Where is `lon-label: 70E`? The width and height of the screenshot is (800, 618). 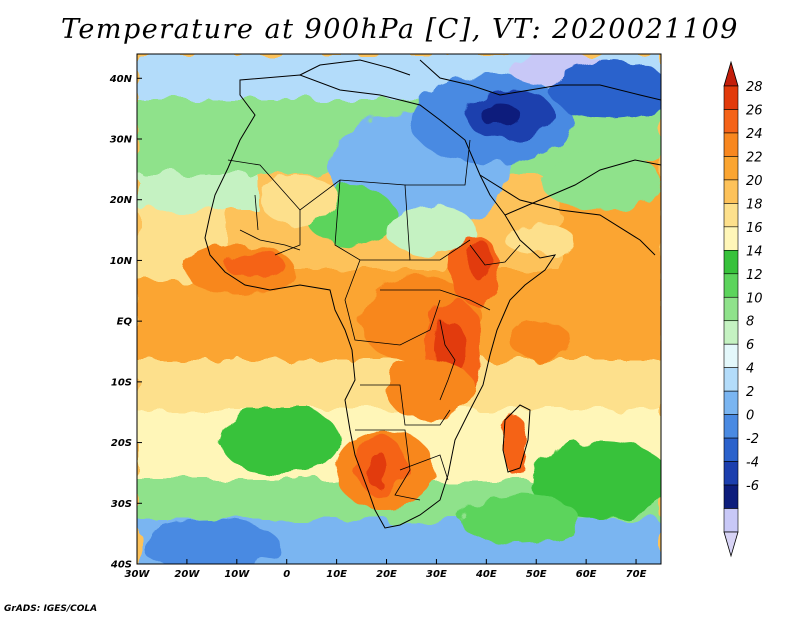 lon-label: 70E is located at coordinates (636, 574).